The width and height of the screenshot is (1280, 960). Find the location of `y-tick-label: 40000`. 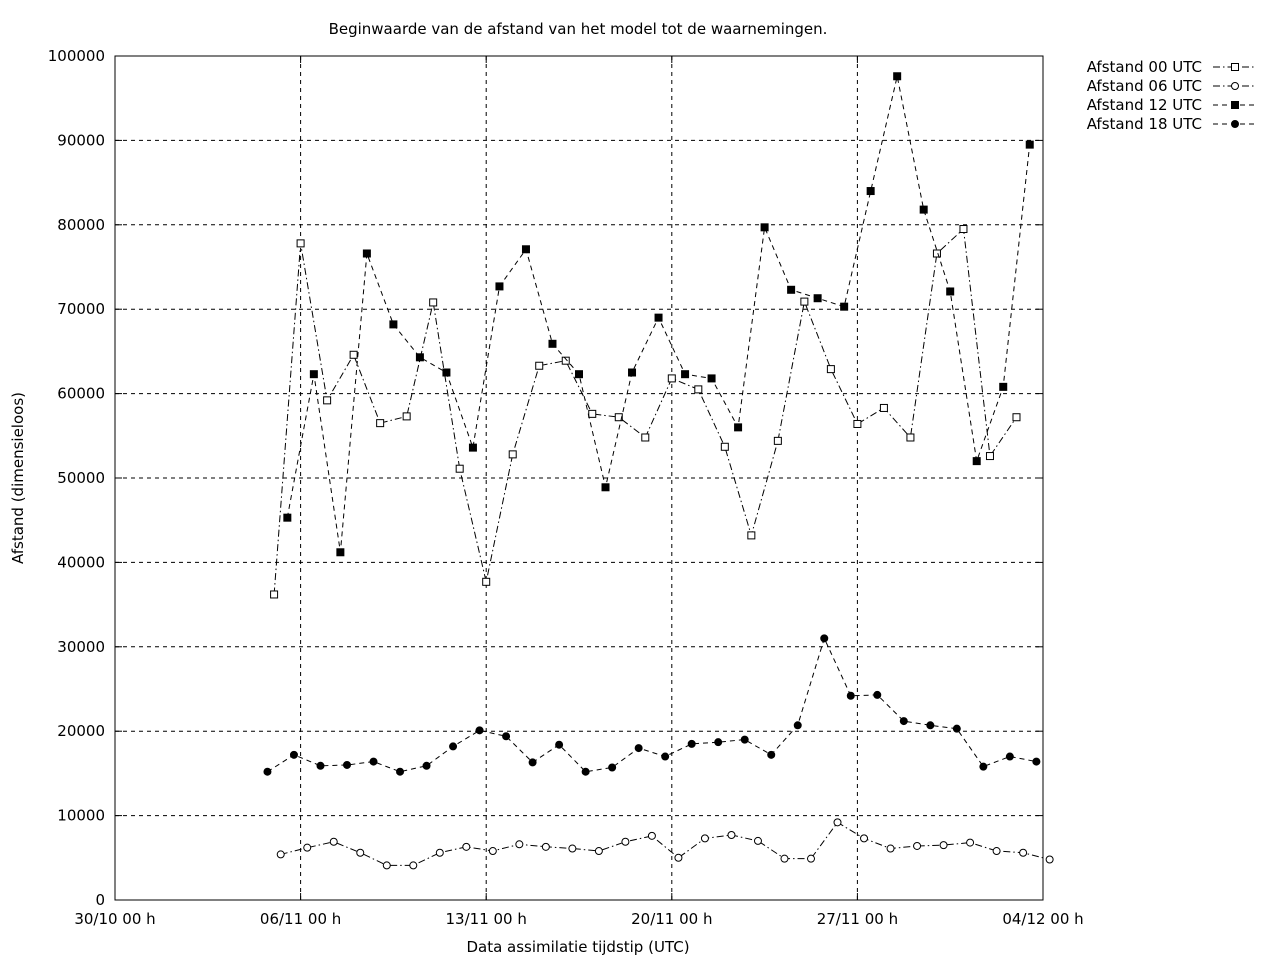

y-tick-label: 40000 is located at coordinates (81, 562).